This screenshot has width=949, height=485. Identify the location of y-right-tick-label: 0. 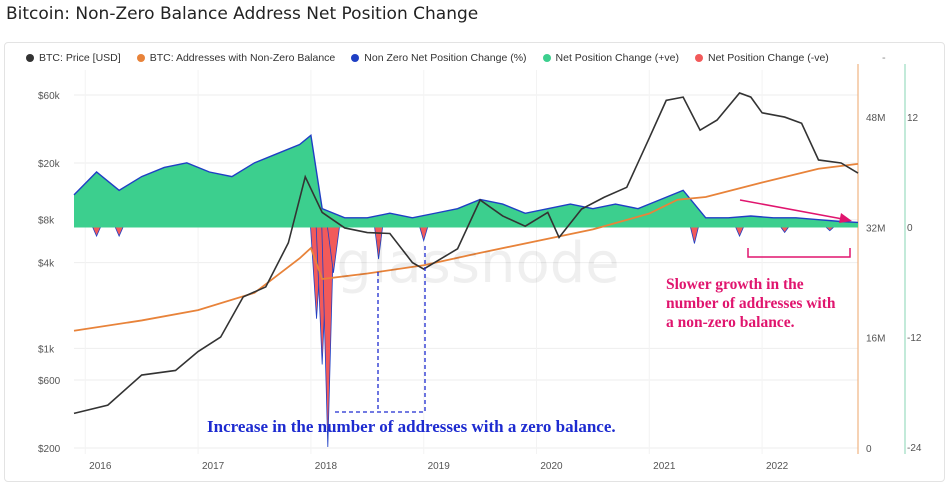
(910, 228).